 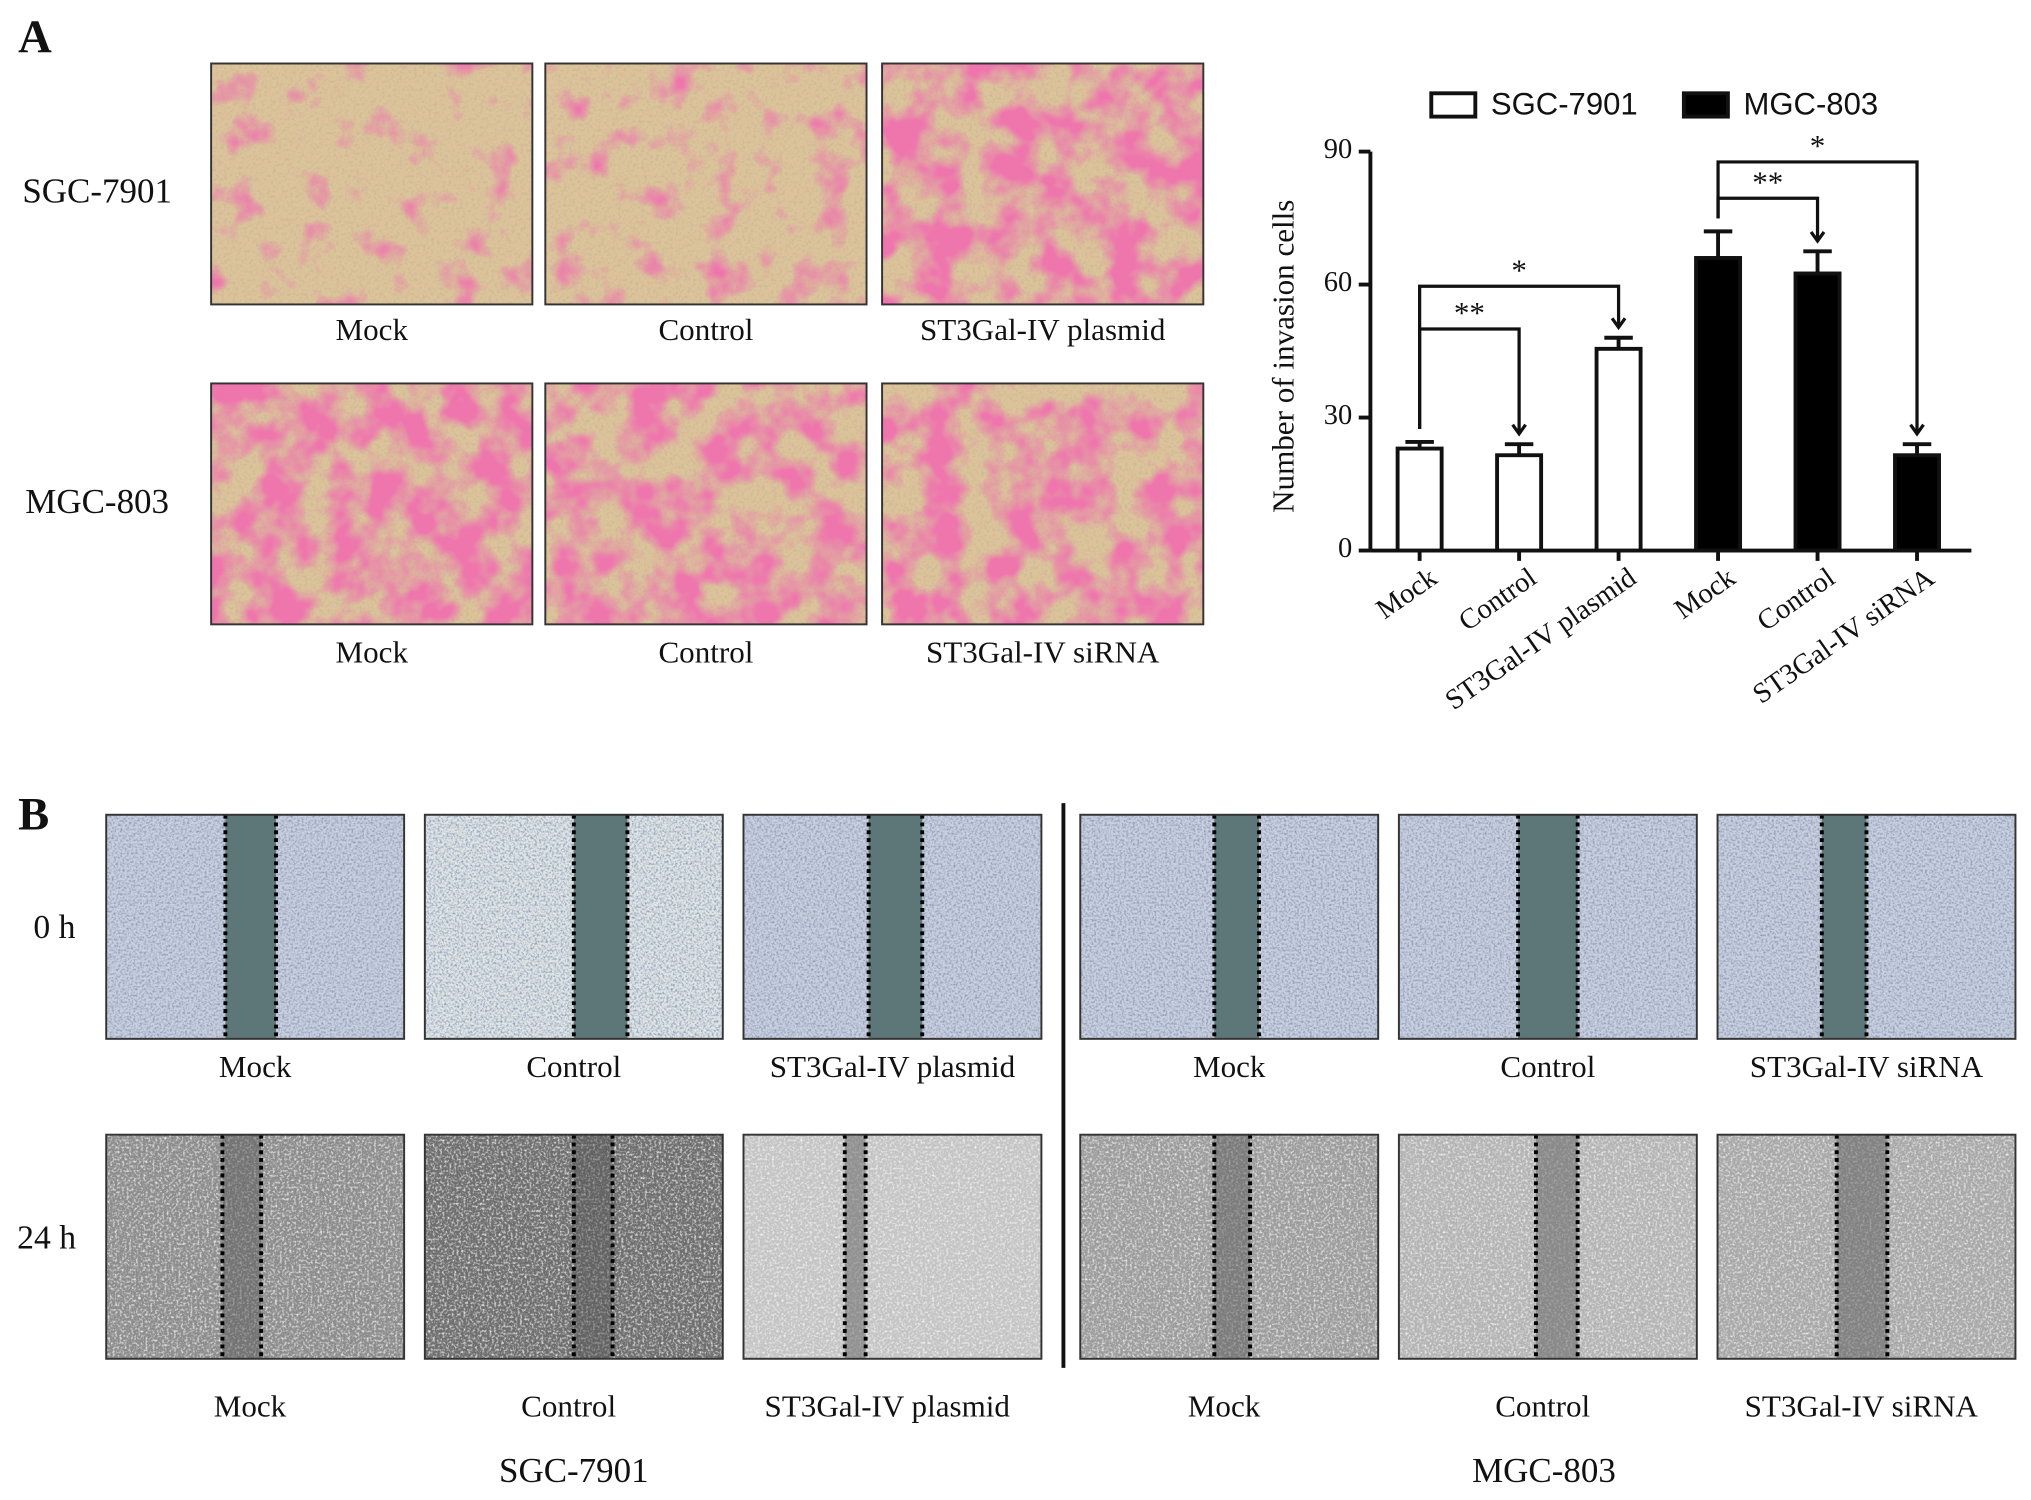 I want to click on legend-label: SGC-7901, so click(x=1564, y=103).